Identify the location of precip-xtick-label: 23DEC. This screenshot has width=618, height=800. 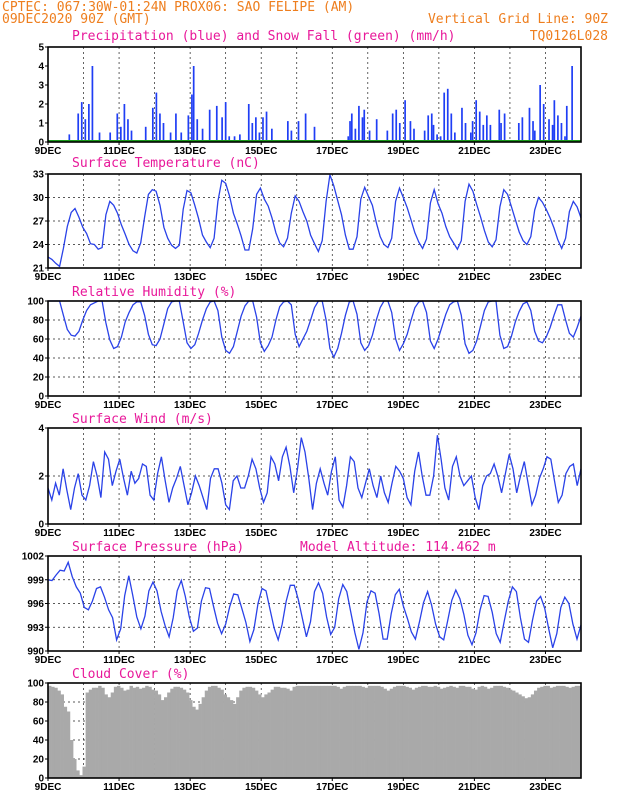
(545, 151).